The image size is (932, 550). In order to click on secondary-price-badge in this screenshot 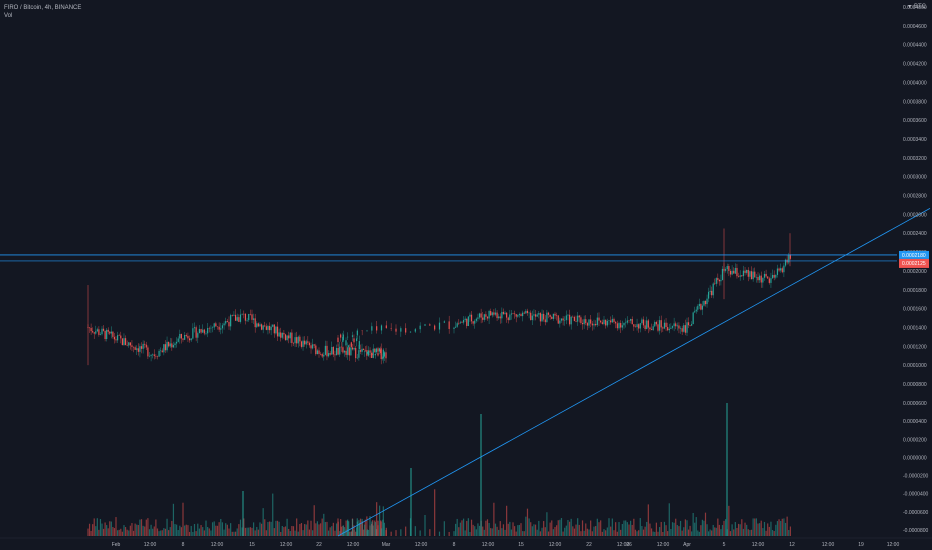, I will do `click(914, 263)`.